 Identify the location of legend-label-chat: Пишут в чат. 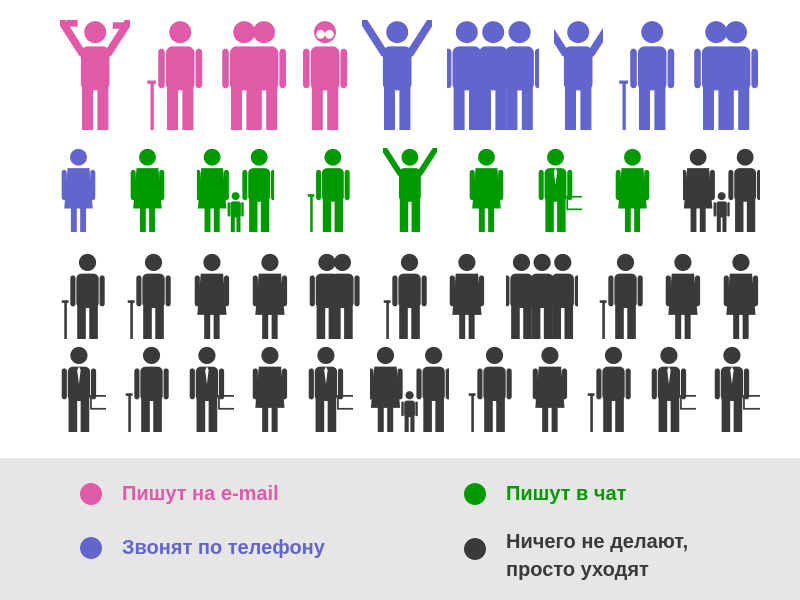
(566, 494).